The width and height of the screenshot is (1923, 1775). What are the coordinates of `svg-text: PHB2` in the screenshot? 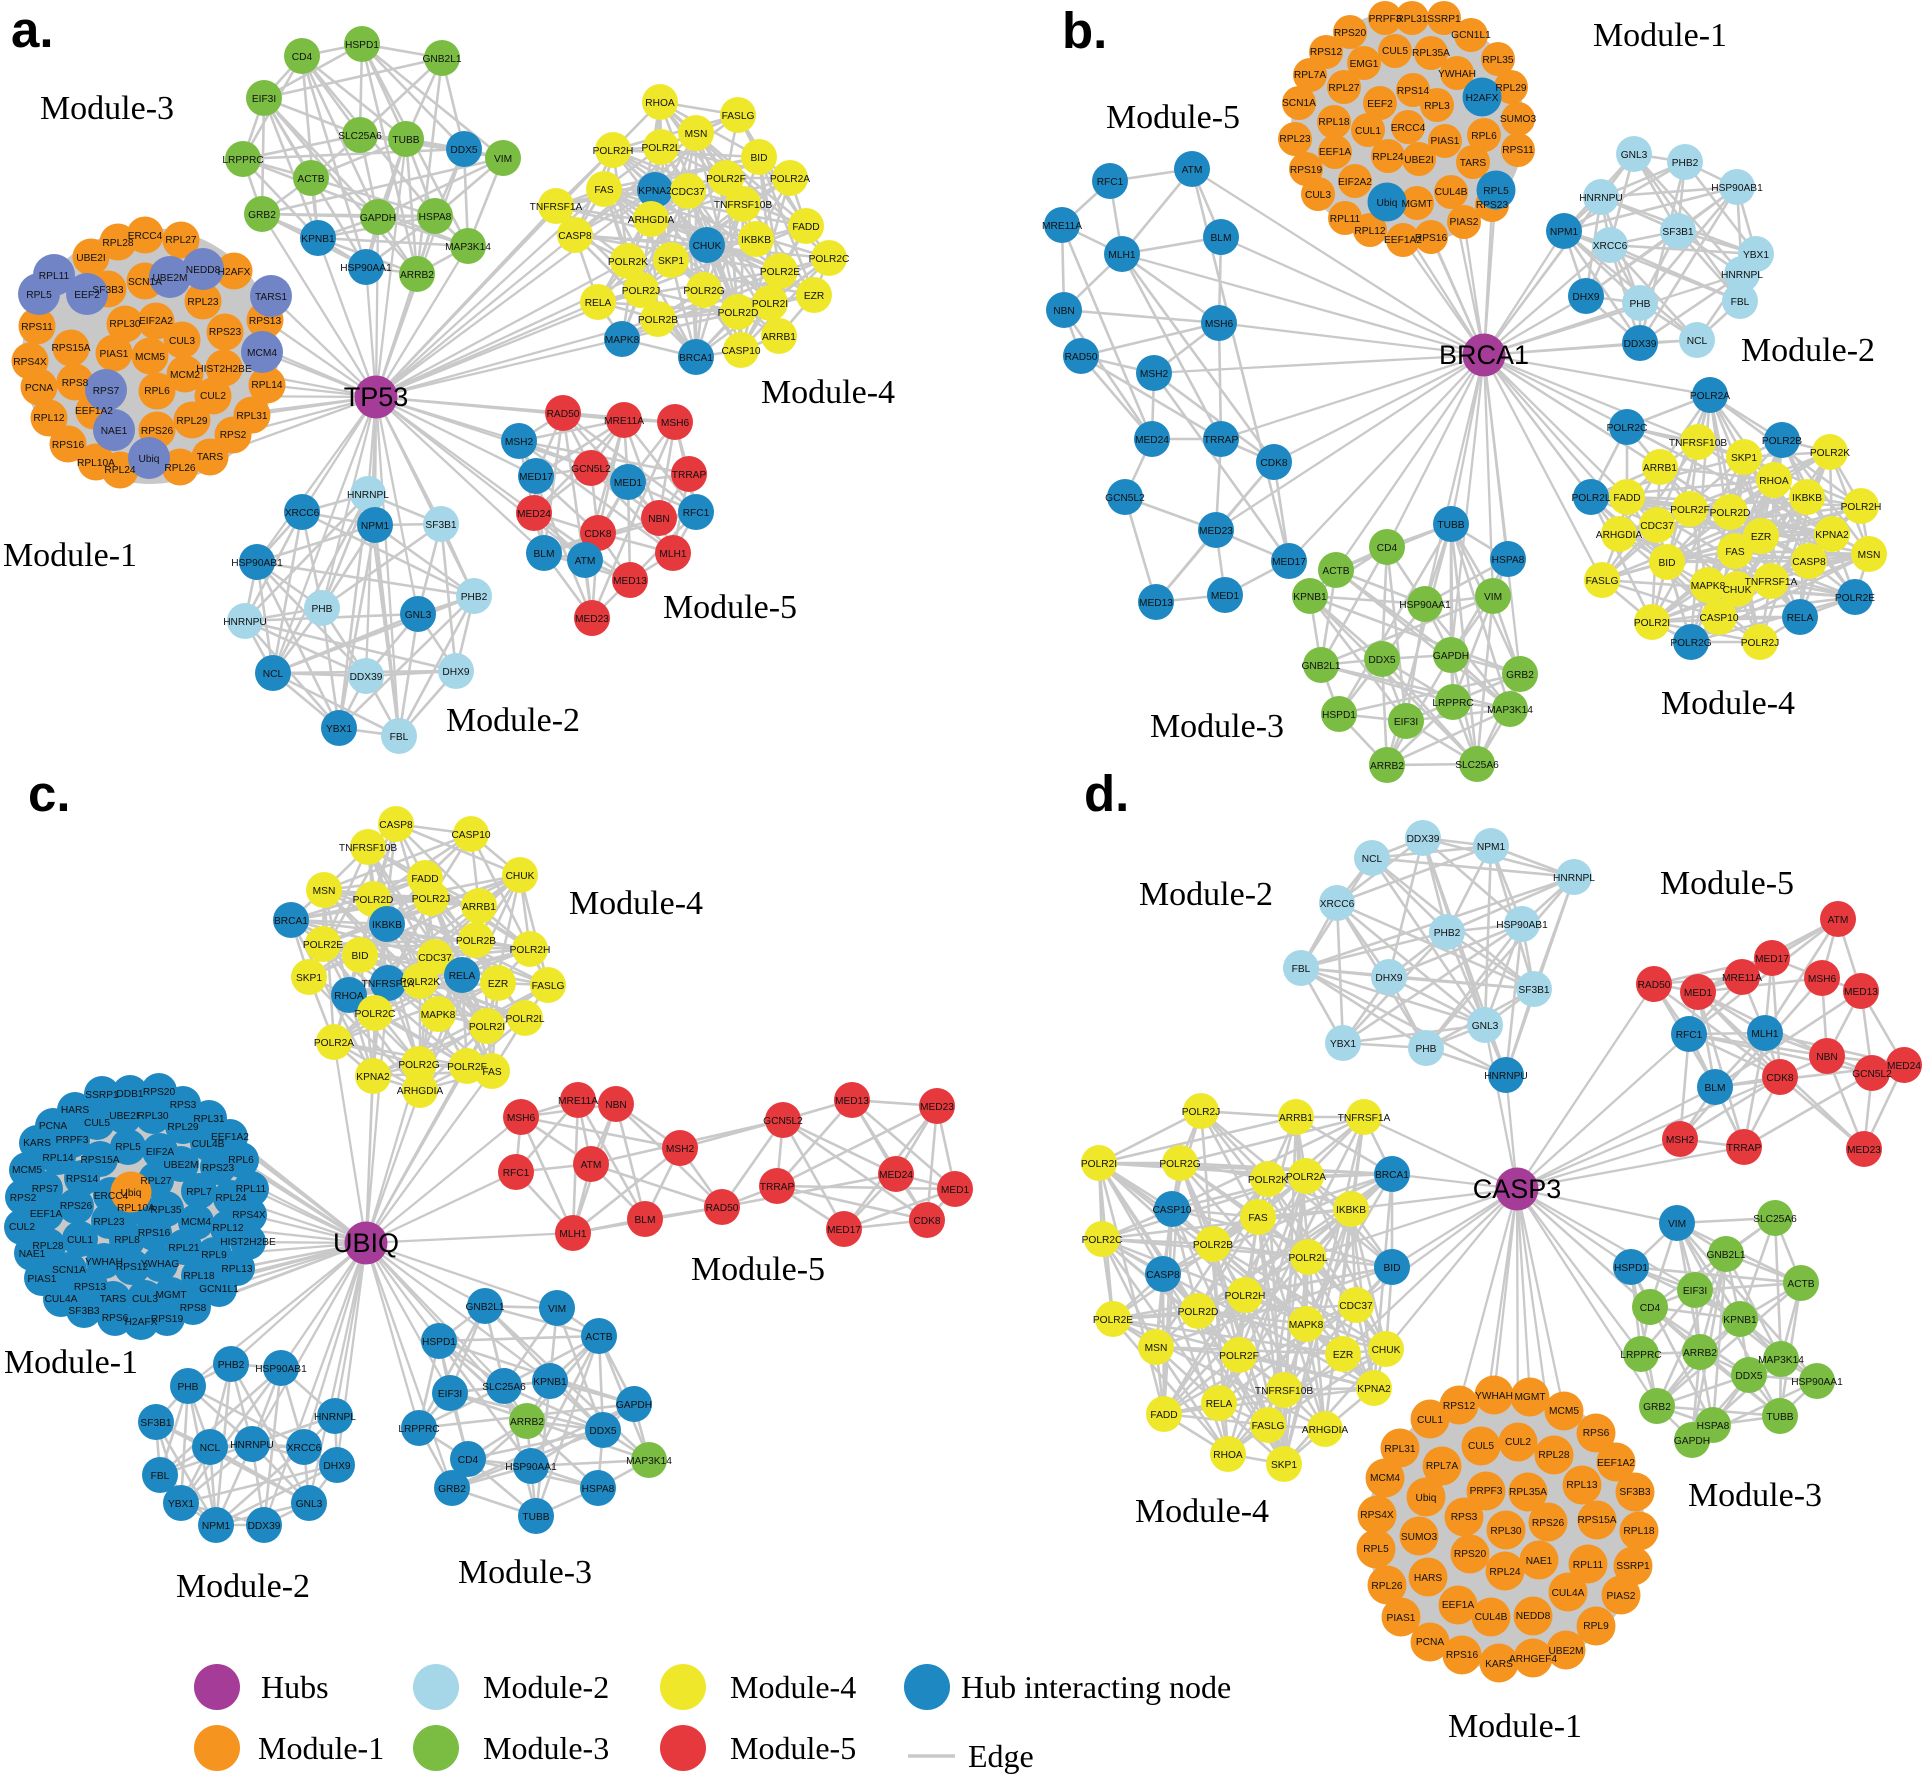 It's located at (1685, 163).